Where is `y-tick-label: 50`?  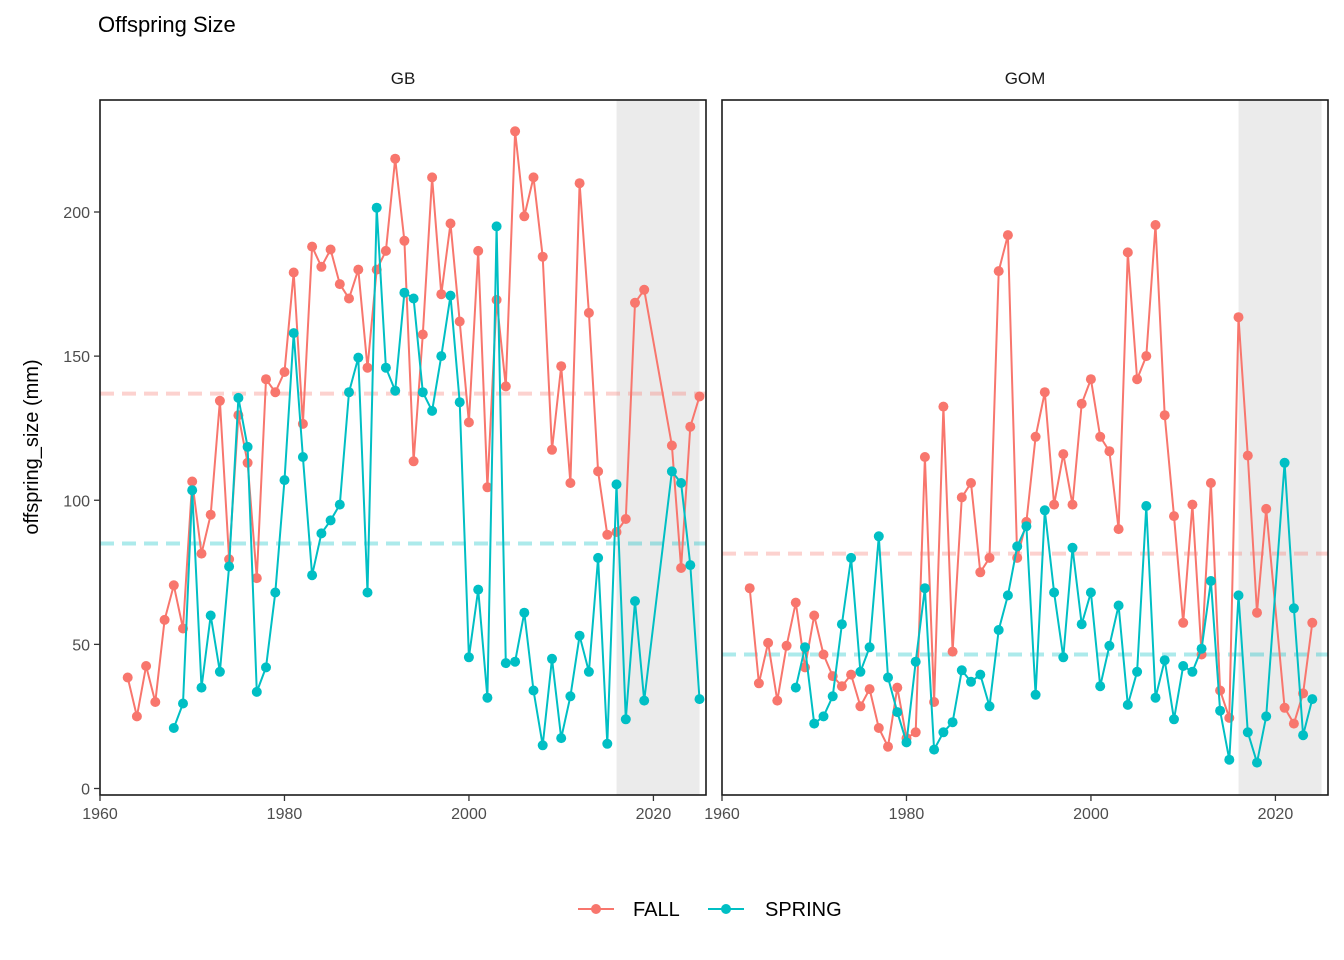
y-tick-label: 50 is located at coordinates (81, 645).